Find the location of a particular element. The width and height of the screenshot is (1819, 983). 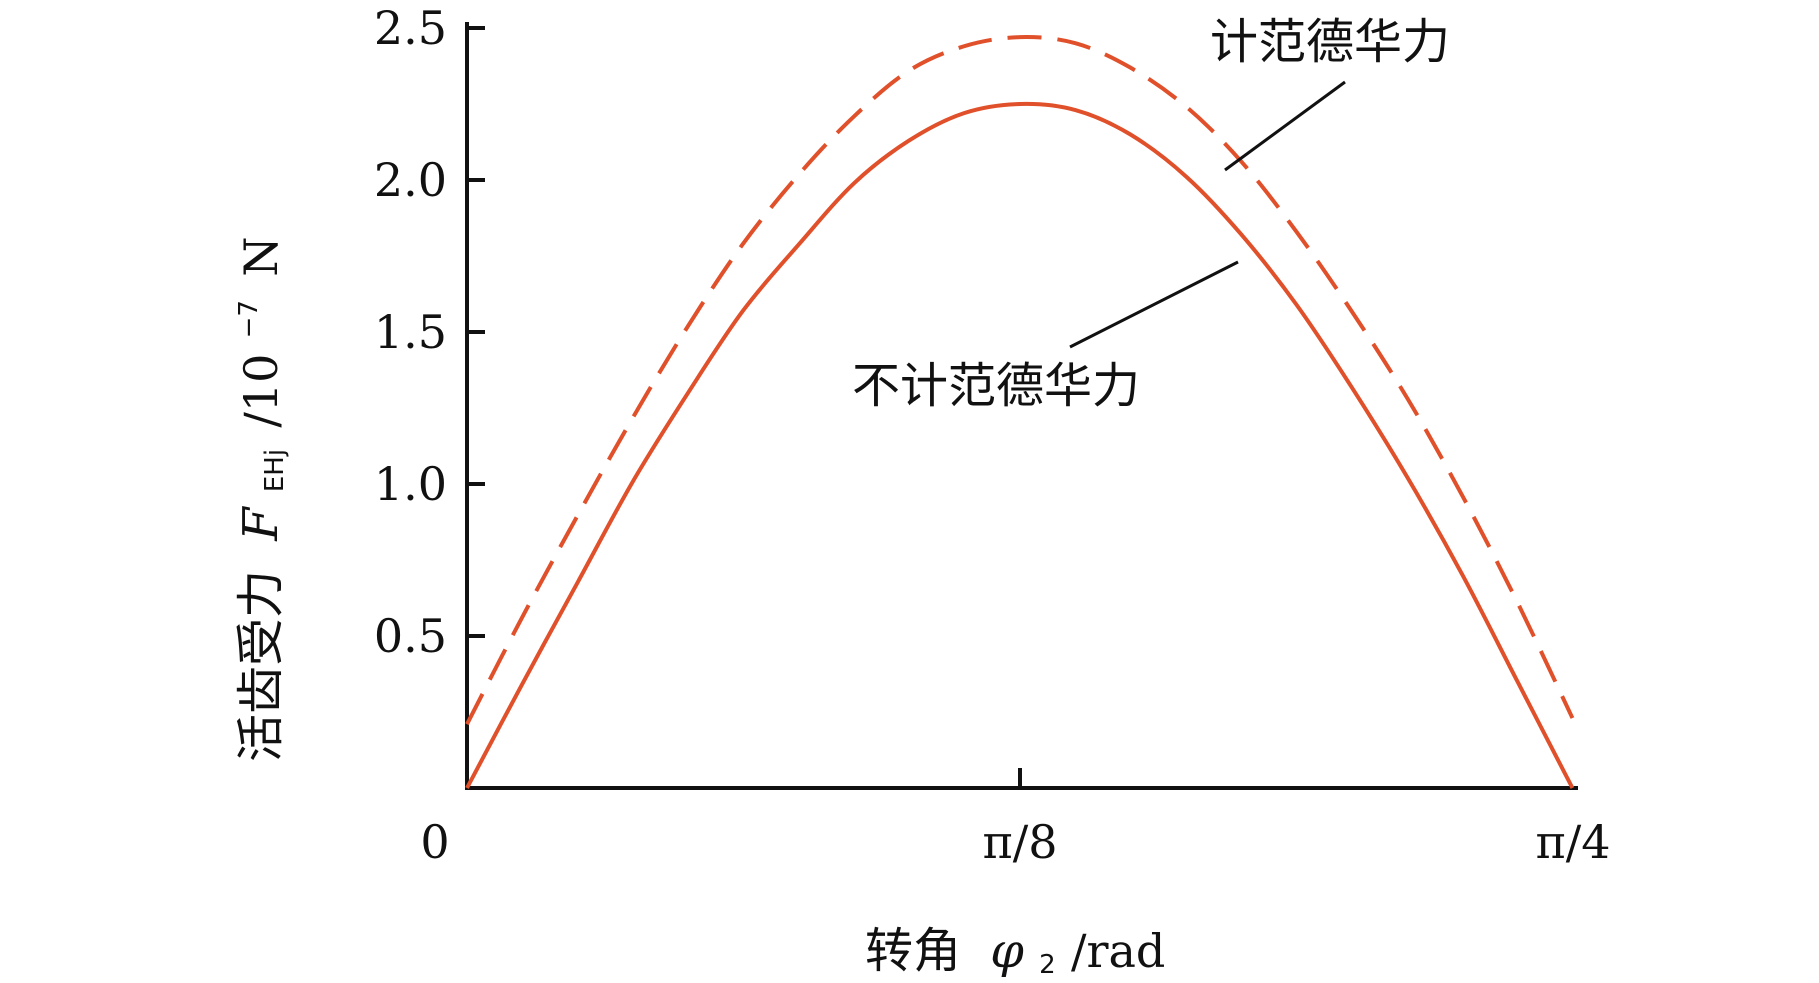

x-tick-label: 0 is located at coordinates (434, 842).